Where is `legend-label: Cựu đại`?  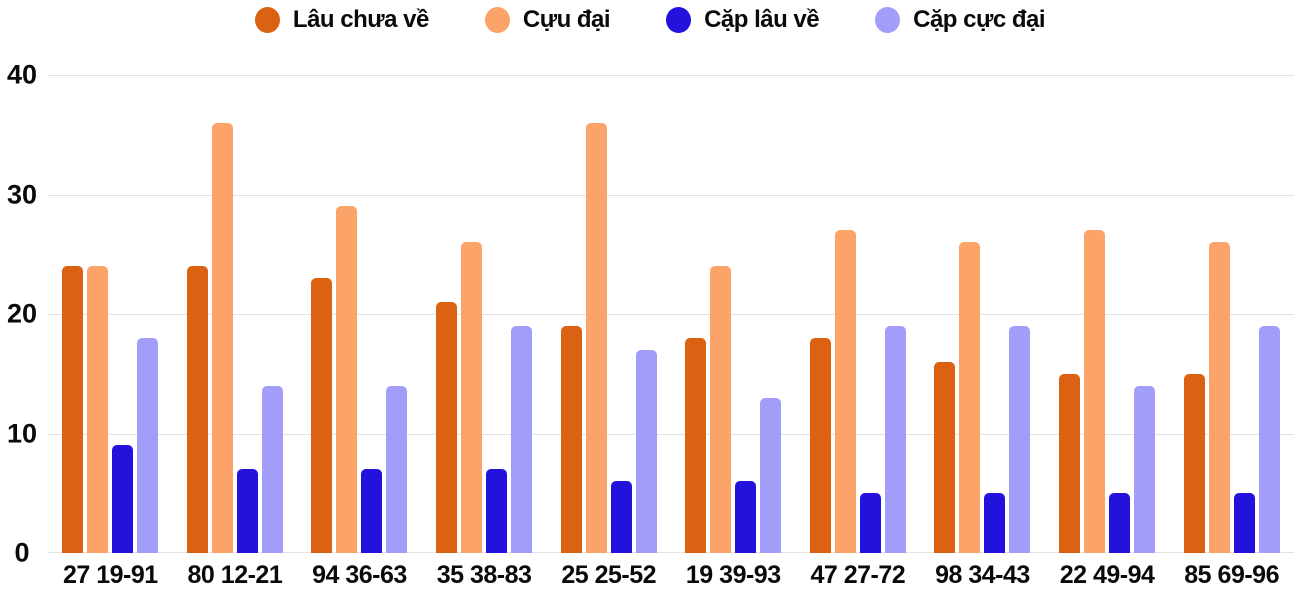
legend-label: Cựu đại is located at coordinates (566, 19).